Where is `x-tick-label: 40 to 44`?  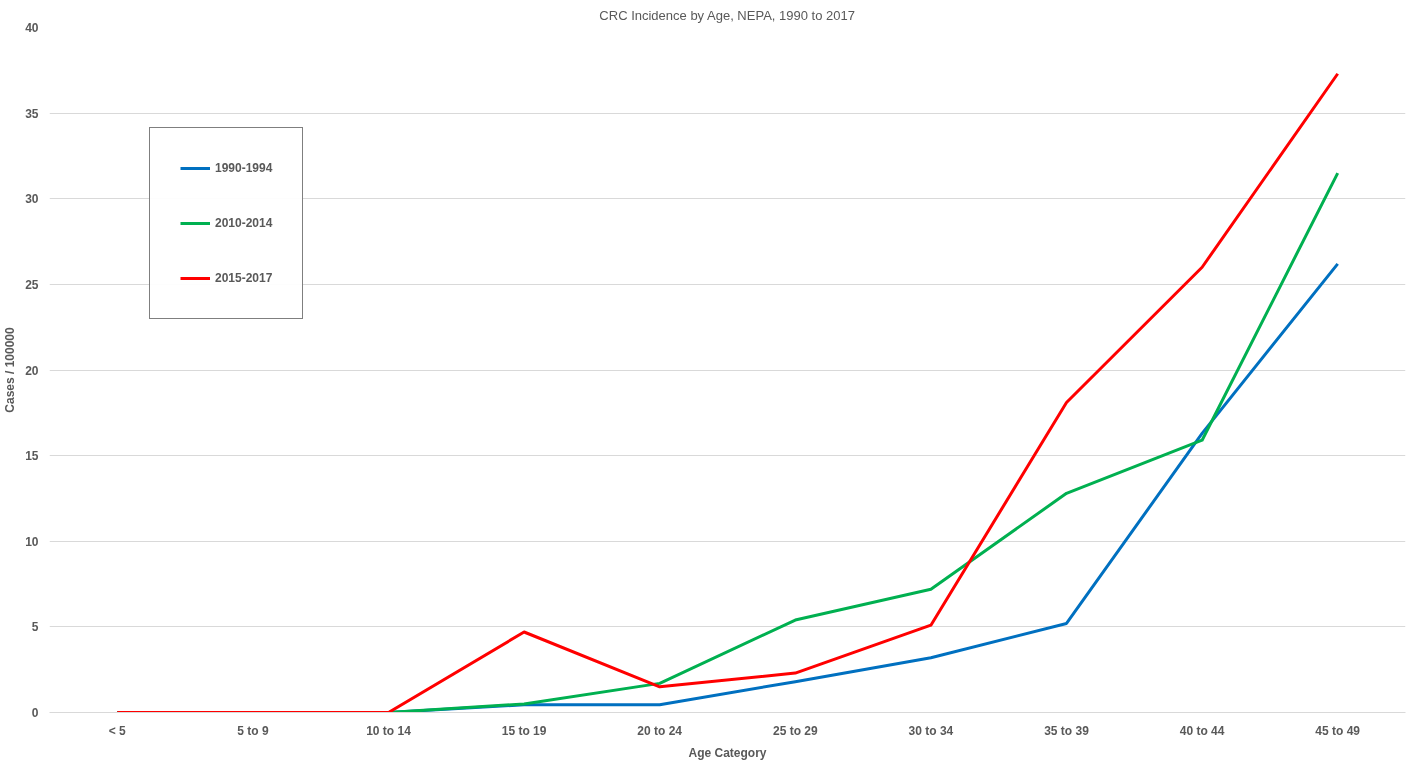 x-tick-label: 40 to 44 is located at coordinates (1202, 730).